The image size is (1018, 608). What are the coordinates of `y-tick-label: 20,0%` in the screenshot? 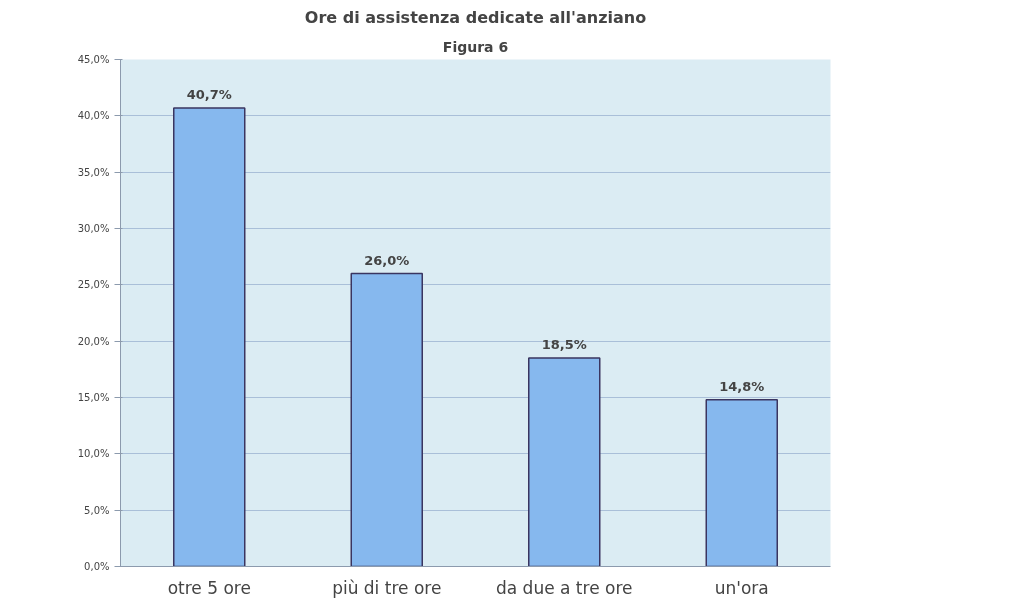 It's located at (93, 341).